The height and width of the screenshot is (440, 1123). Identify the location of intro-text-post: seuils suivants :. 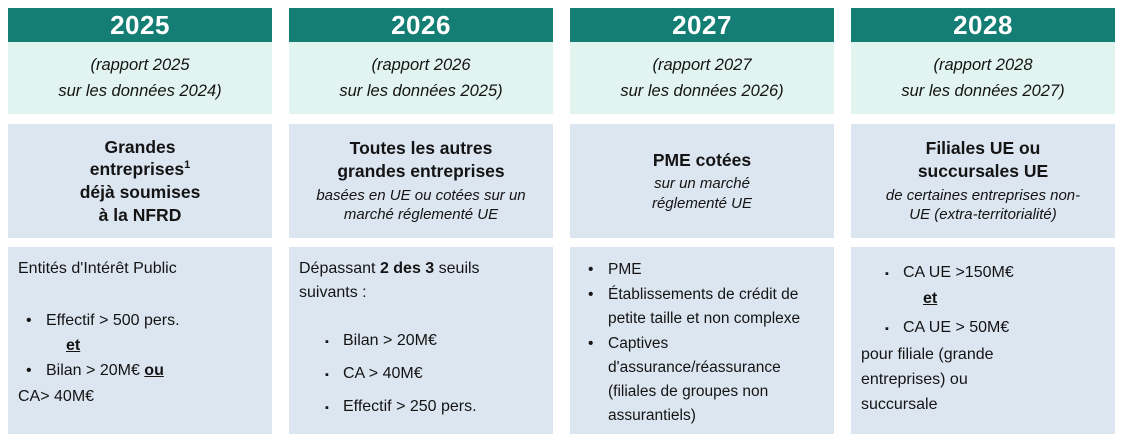
(389, 280).